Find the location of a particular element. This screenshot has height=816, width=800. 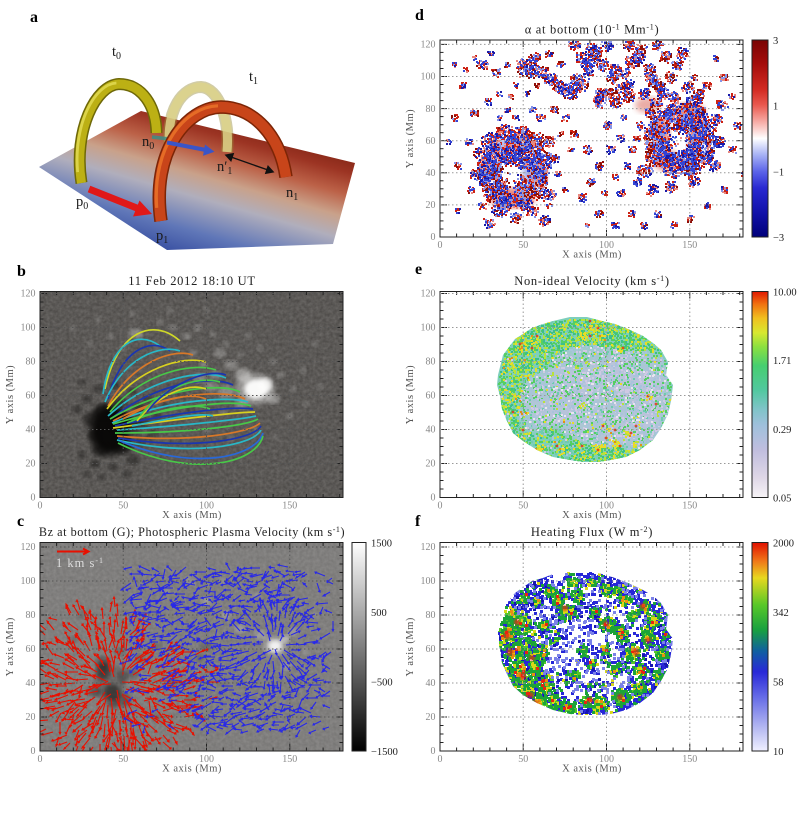

svg-text: 10.00 is located at coordinates (785, 293).